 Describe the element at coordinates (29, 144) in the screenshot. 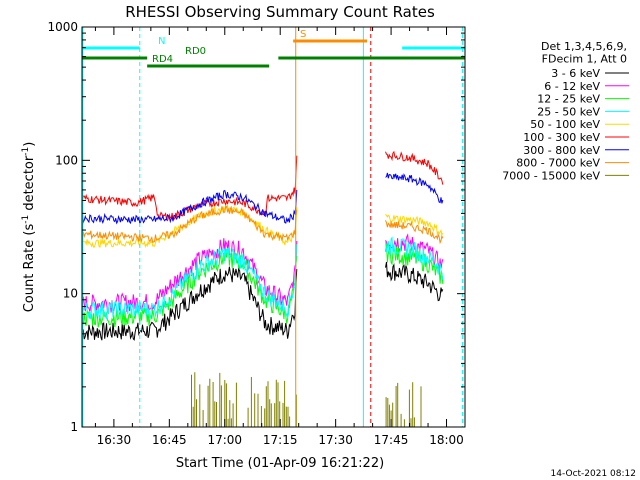

I see `y-axis-label-part: )` at that location.